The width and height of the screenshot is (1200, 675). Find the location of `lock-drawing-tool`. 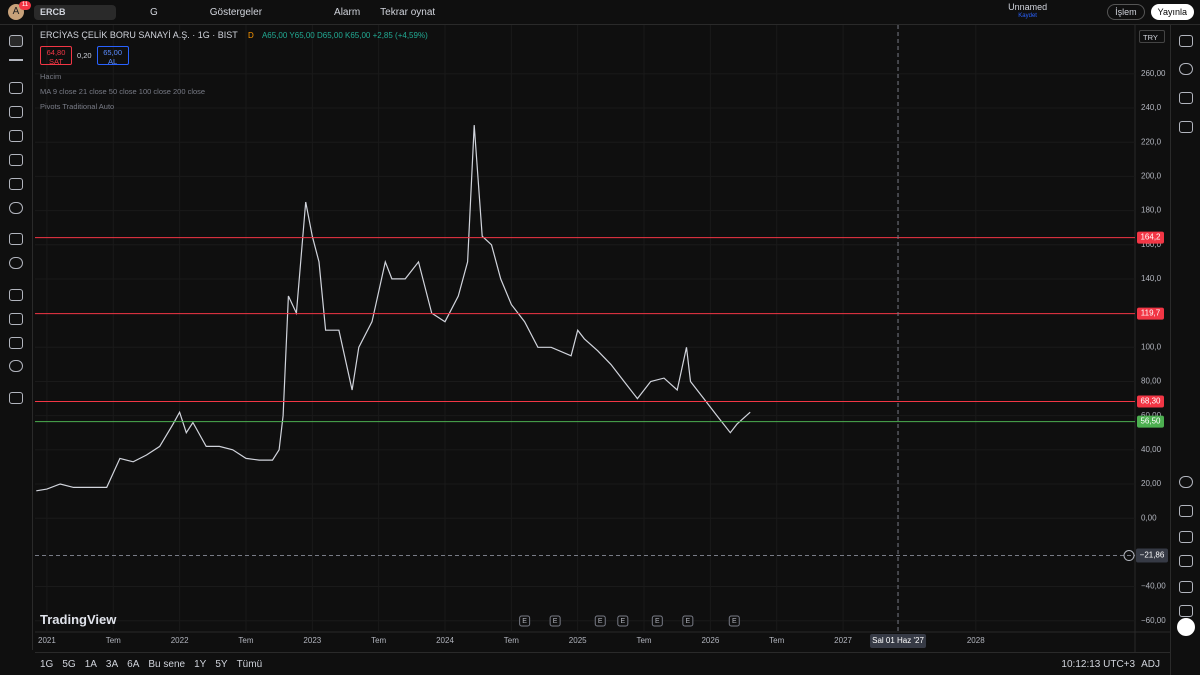

lock-drawing-tool is located at coordinates (16, 319).